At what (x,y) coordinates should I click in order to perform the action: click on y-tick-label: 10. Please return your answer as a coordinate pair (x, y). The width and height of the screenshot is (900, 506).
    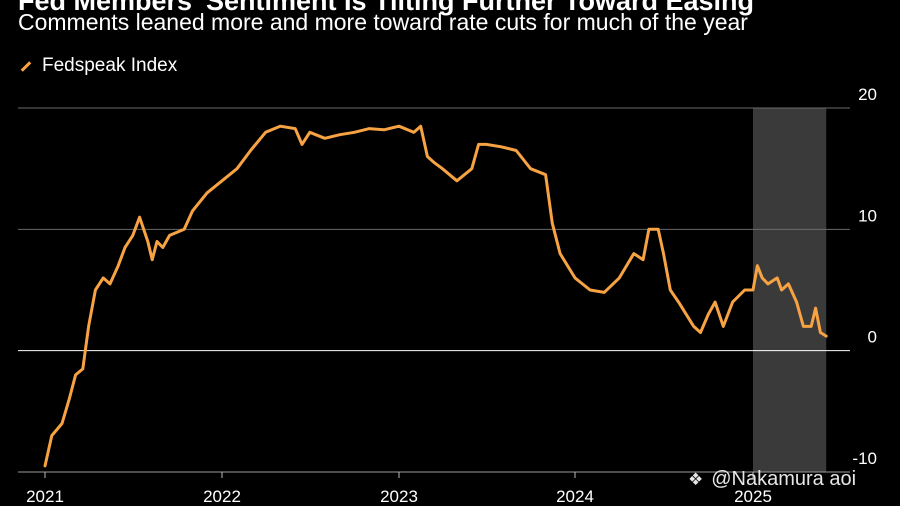
    Looking at the image, I should click on (867, 215).